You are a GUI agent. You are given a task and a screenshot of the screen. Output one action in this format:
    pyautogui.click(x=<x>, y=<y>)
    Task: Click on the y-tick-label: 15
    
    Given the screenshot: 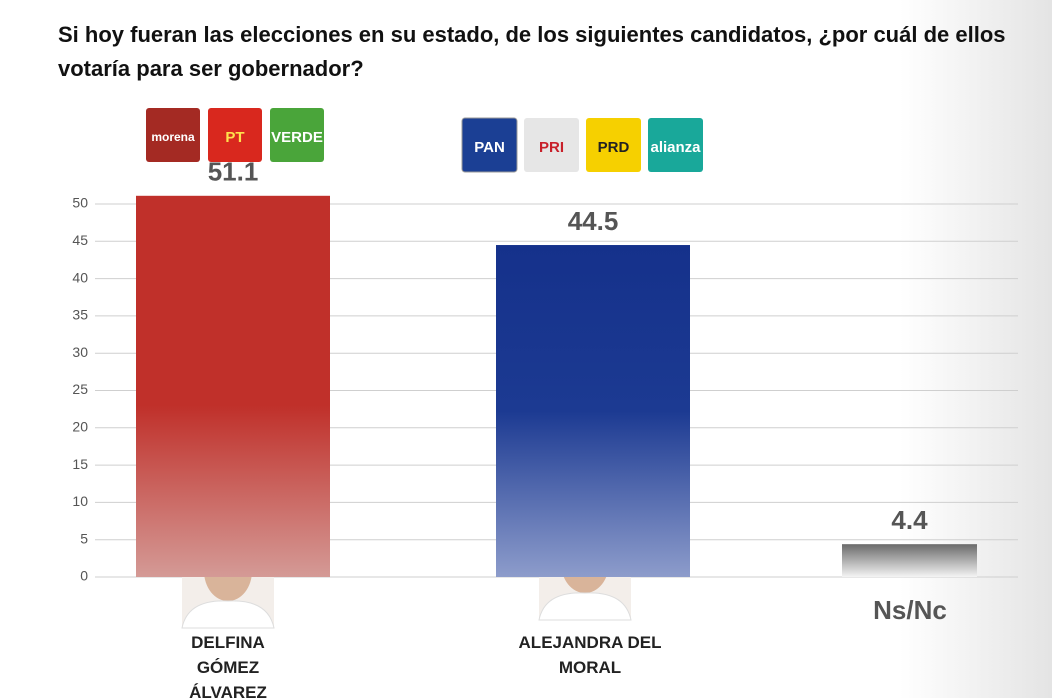 What is the action you would take?
    pyautogui.click(x=80, y=464)
    